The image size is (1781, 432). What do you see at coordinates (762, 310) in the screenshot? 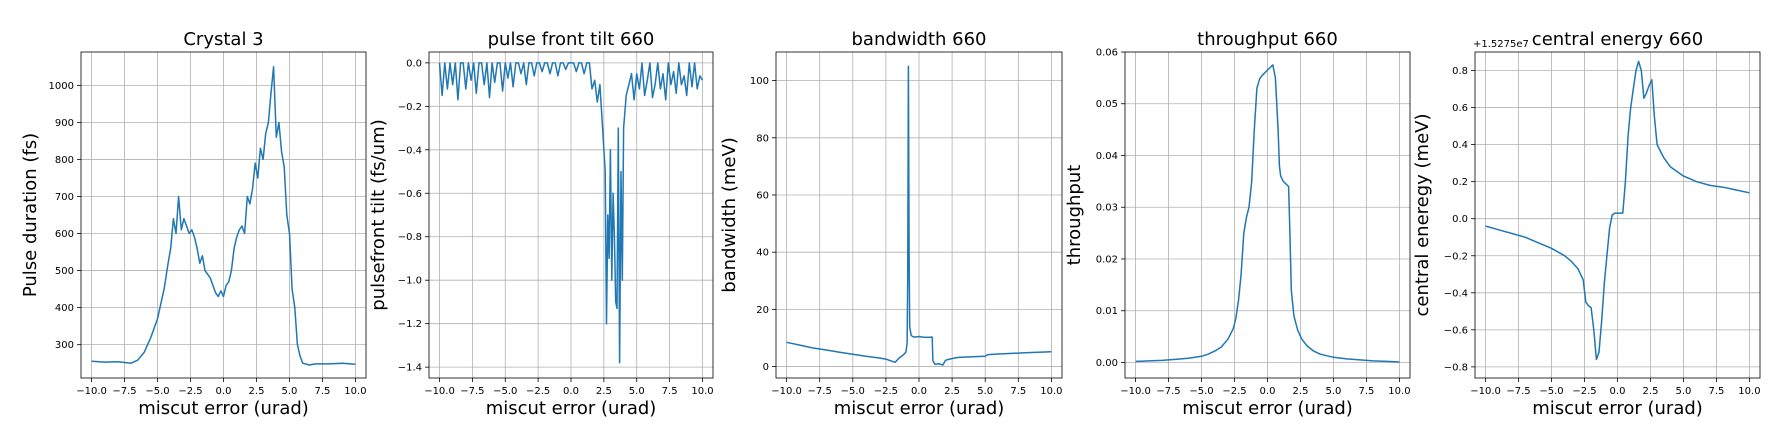
I see `y-tick-label: 20` at bounding box center [762, 310].